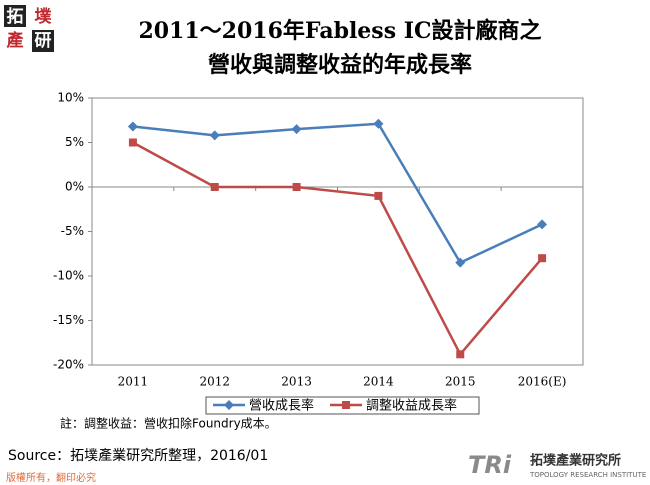  Describe the element at coordinates (15, 40) in the screenshot. I see `logo-char: 產` at that location.